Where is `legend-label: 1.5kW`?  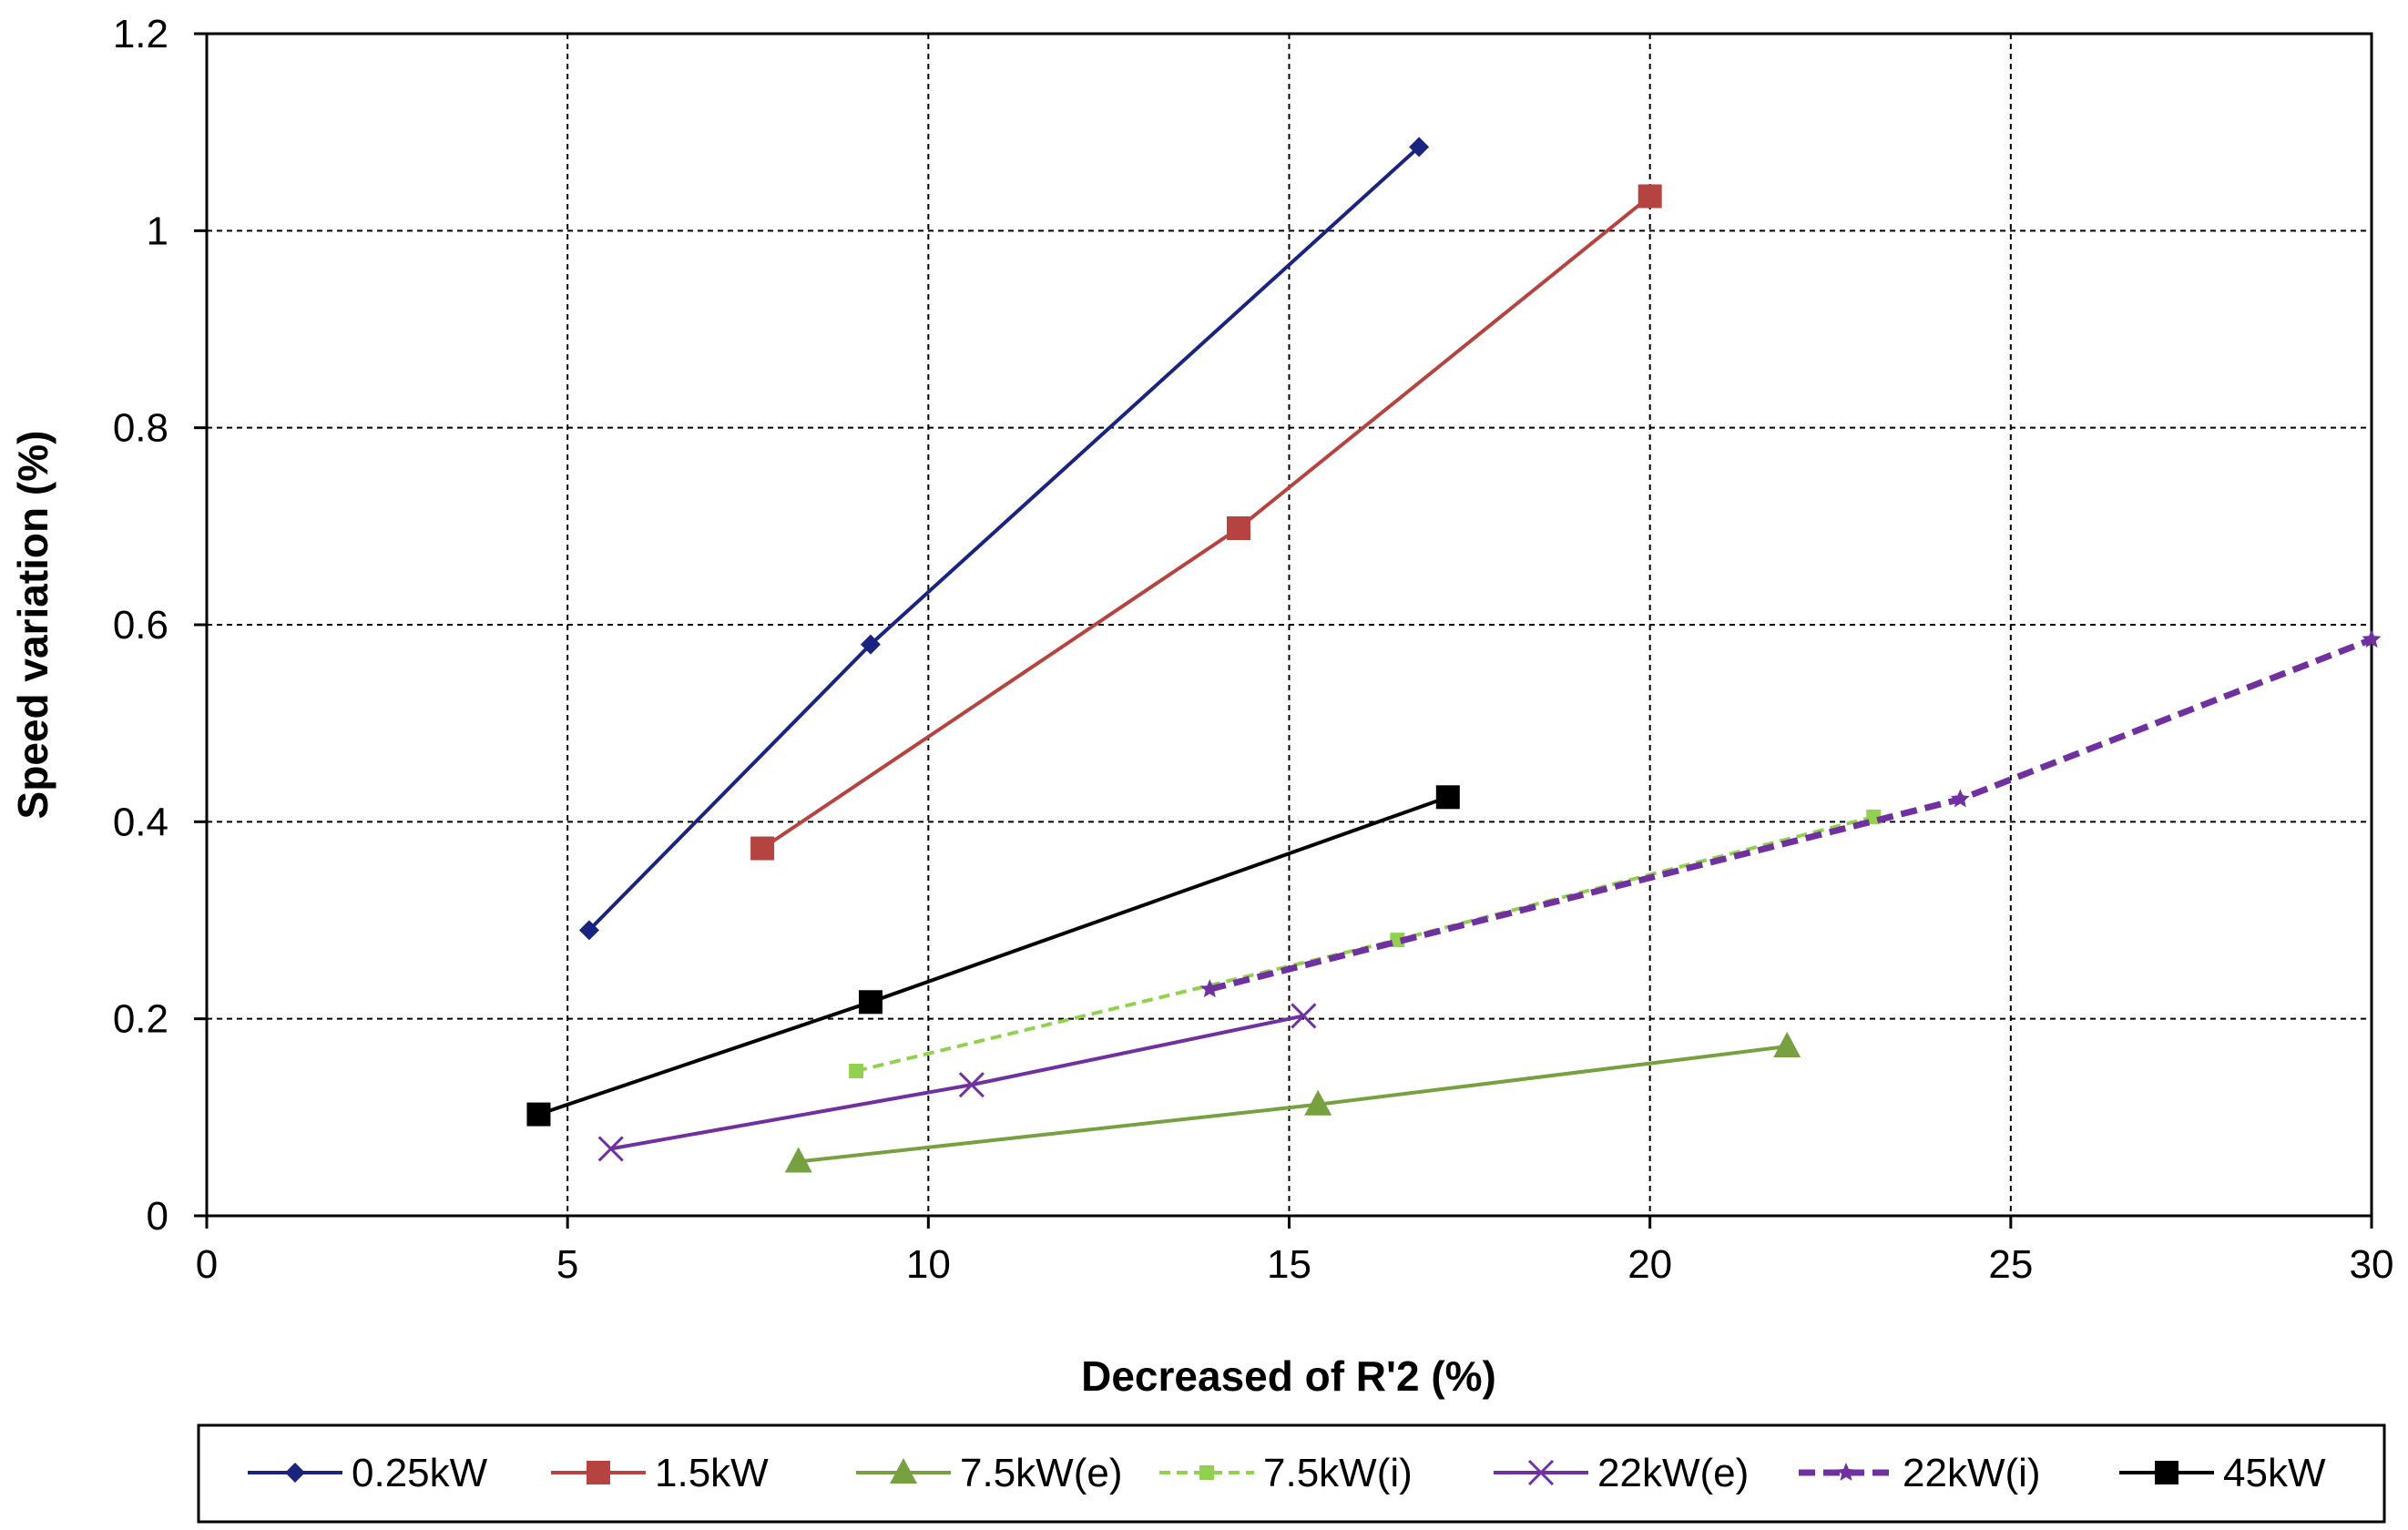
legend-label: 1.5kW is located at coordinates (712, 1473).